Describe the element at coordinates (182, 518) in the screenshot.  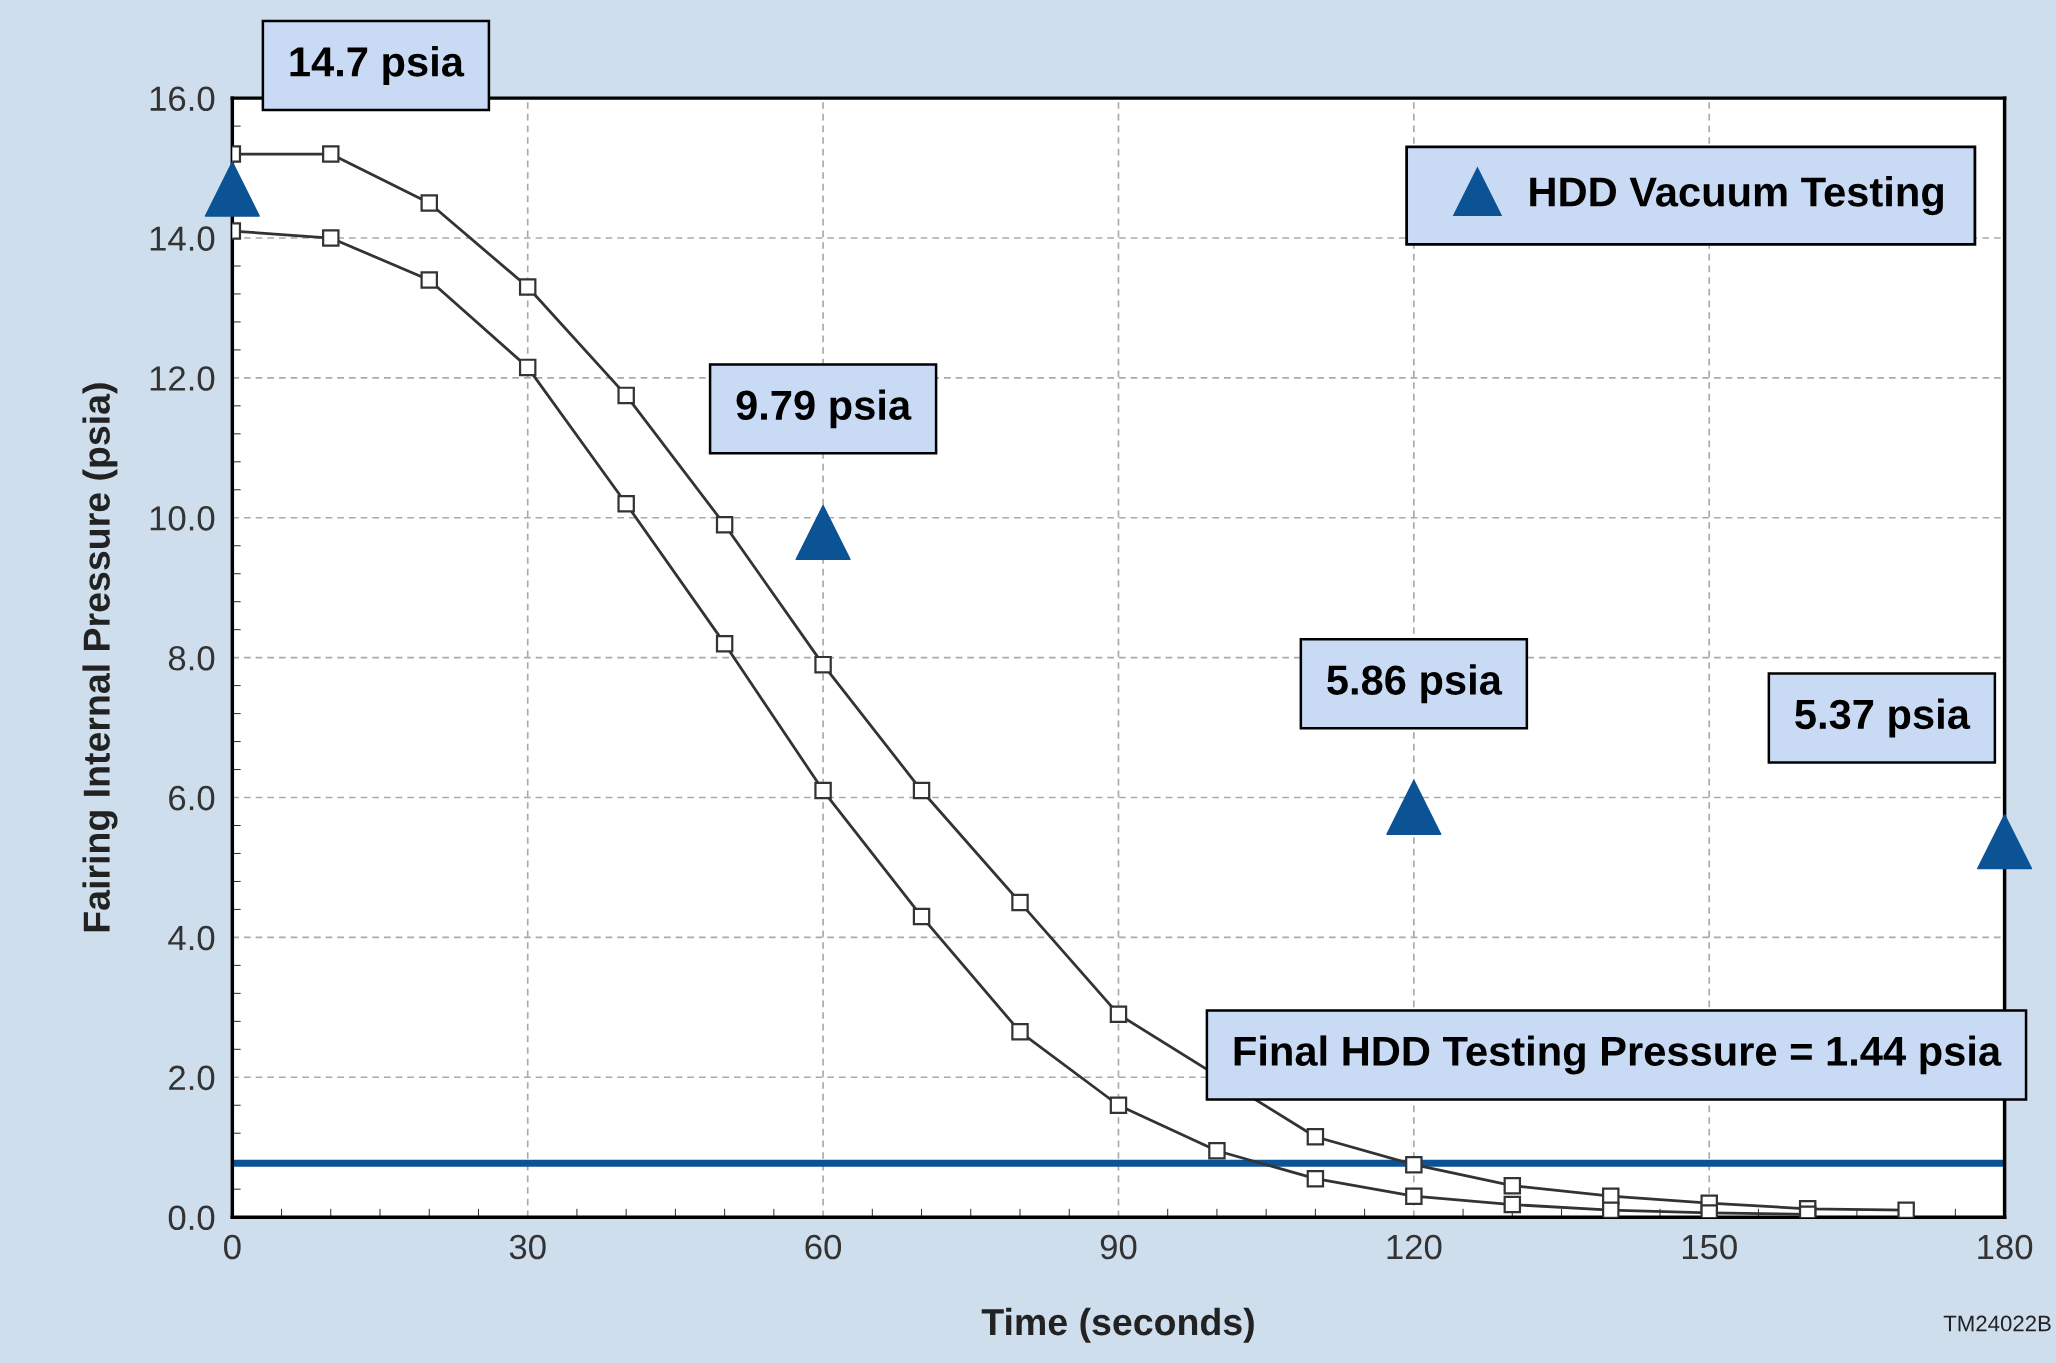
I see `y-tick-label: 10.0` at that location.